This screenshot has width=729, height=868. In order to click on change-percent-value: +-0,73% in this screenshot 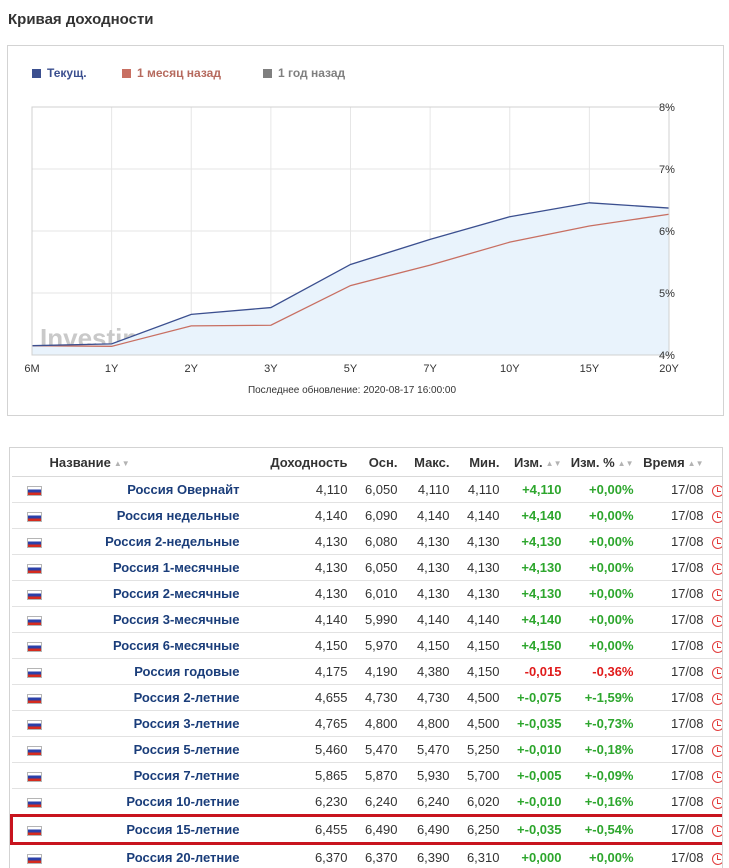, I will do `click(601, 723)`.